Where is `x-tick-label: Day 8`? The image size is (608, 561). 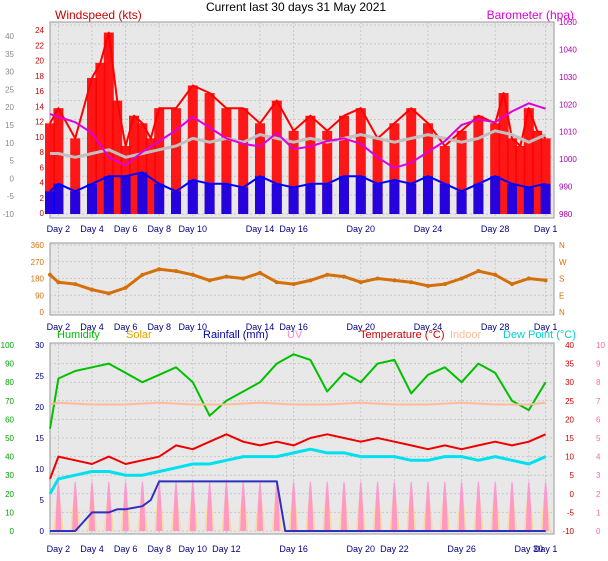 x-tick-label: Day 8 is located at coordinates (159, 229).